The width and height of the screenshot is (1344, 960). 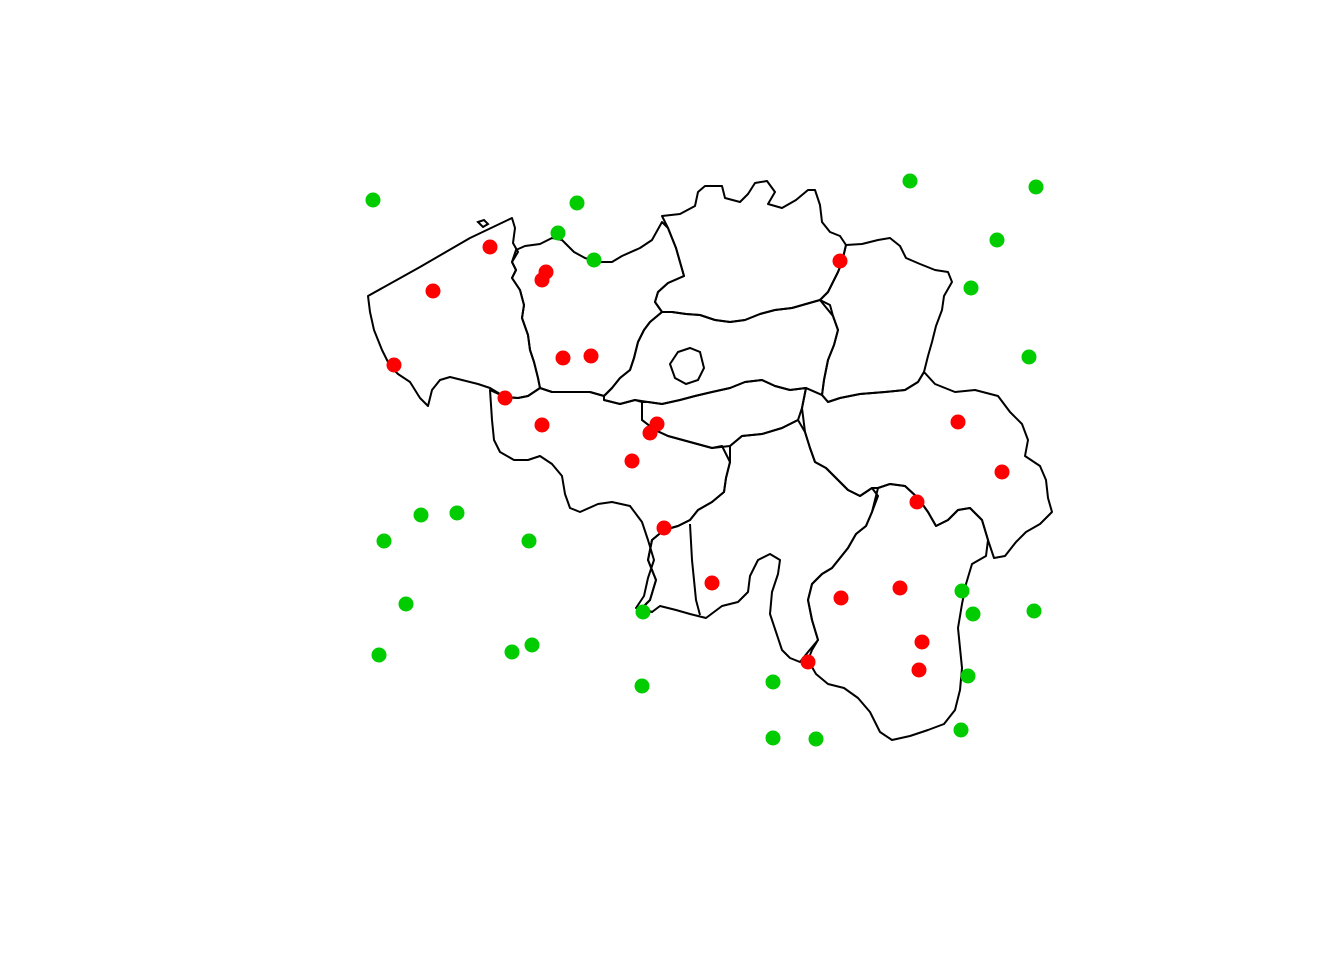 What do you see at coordinates (724, 414) in the screenshot?
I see `province-walloon-brabant` at bounding box center [724, 414].